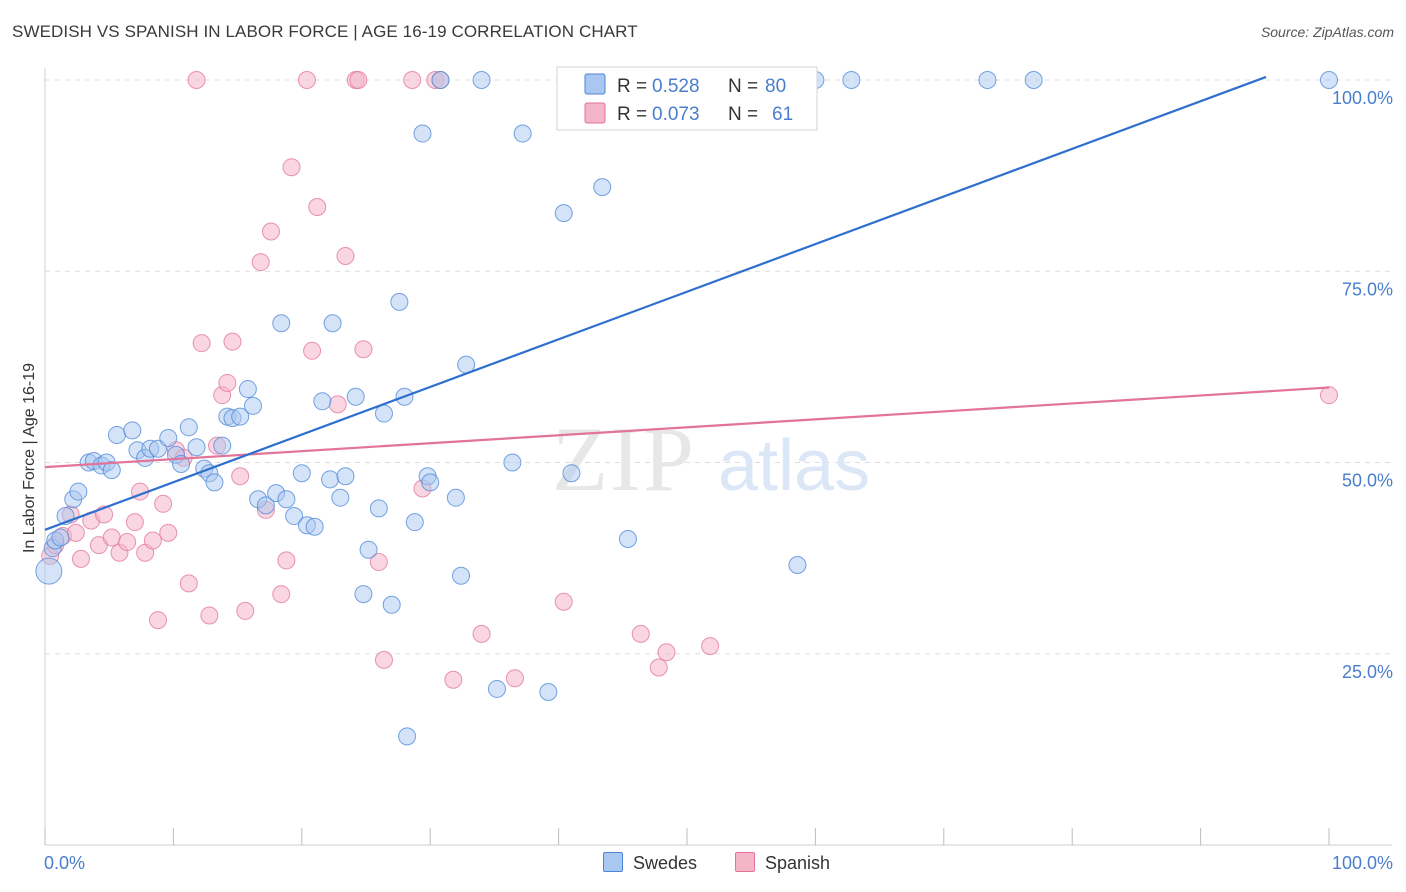  What do you see at coordinates (743, 86) in the screenshot?
I see `stats-swedes-n-label: N =` at bounding box center [743, 86].